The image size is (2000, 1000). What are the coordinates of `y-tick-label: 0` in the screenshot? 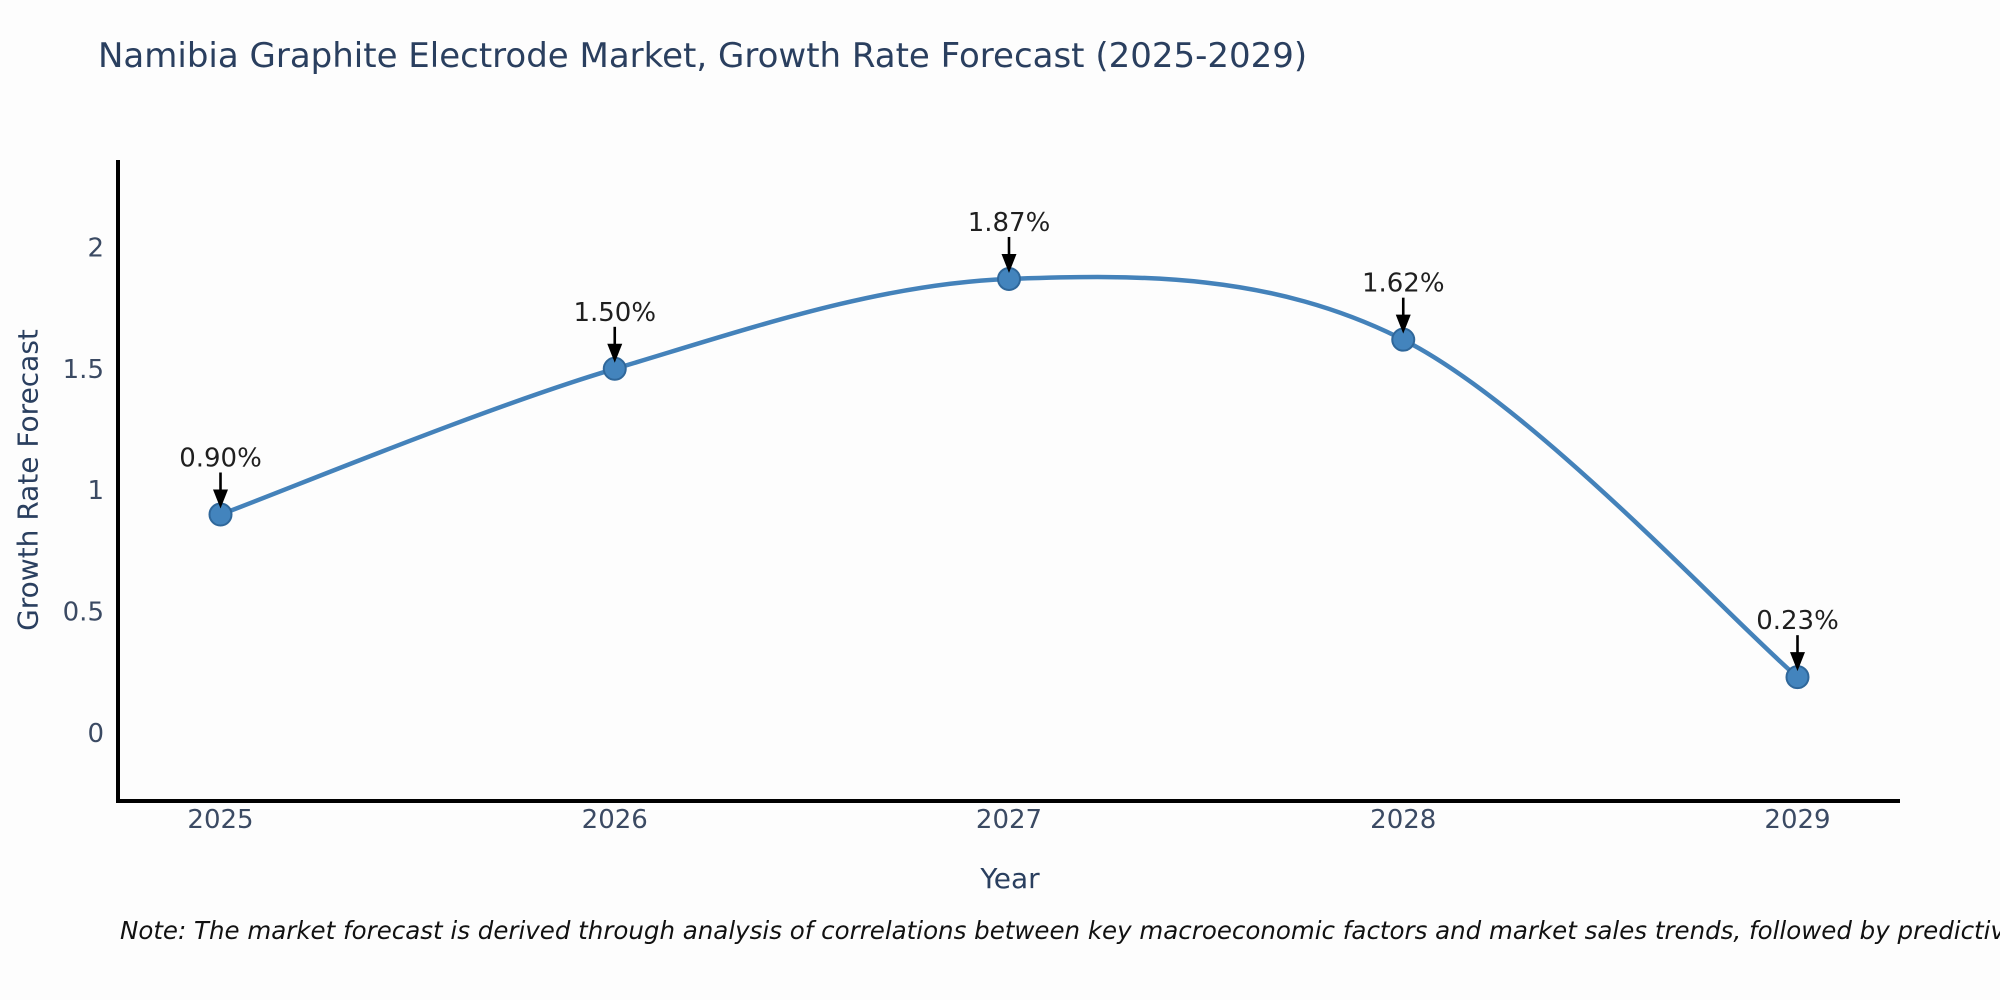 It's located at (95, 734).